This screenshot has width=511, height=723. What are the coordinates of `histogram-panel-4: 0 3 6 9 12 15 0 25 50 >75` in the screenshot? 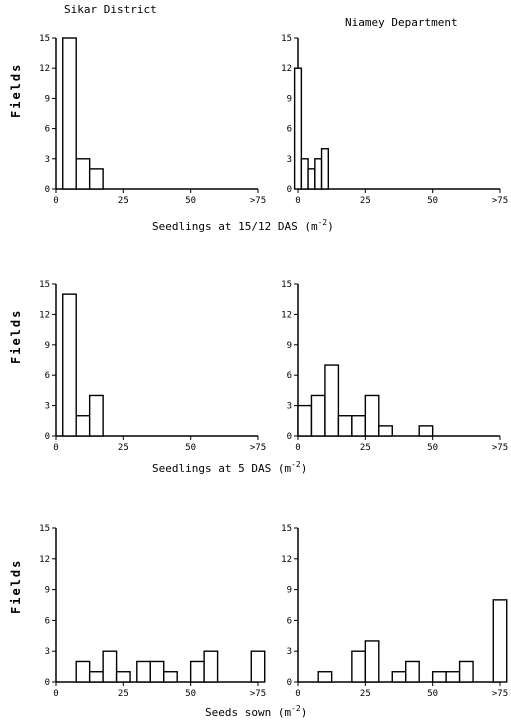 It's located at (394, 366).